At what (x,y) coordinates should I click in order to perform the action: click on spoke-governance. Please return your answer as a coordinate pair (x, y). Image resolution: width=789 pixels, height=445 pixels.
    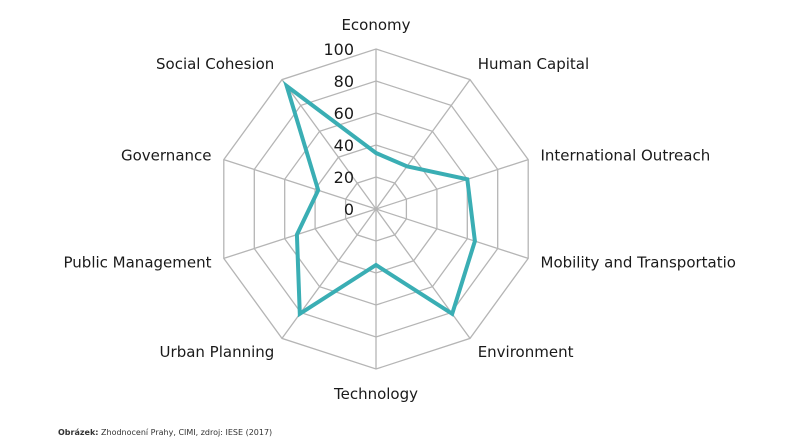
    Looking at the image, I should click on (300, 184).